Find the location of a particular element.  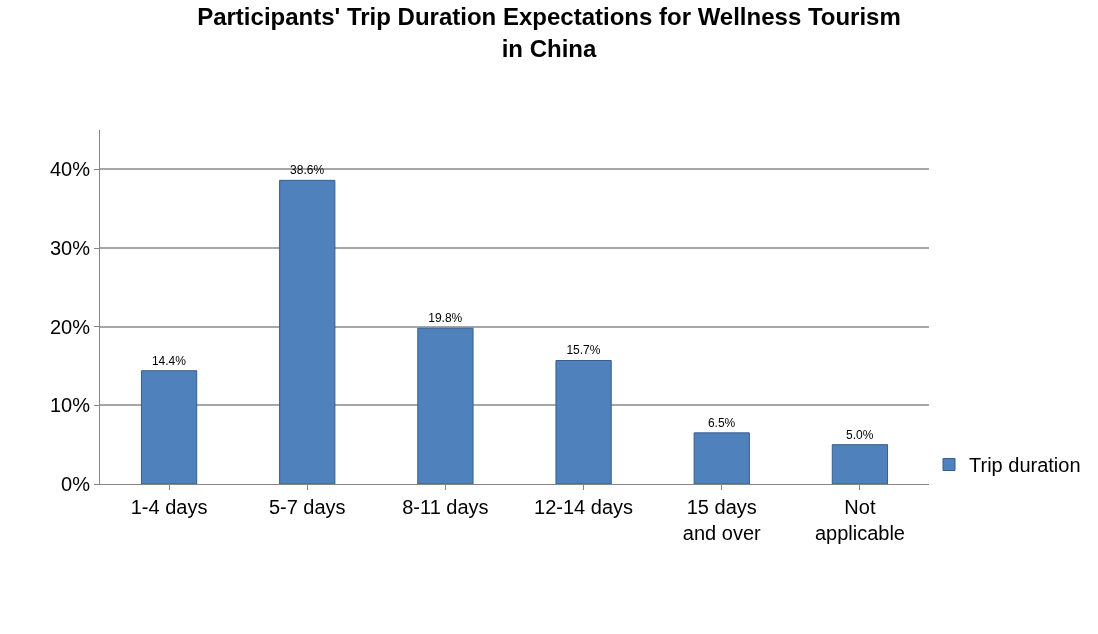

y-tick-label: 10% is located at coordinates (70, 405).